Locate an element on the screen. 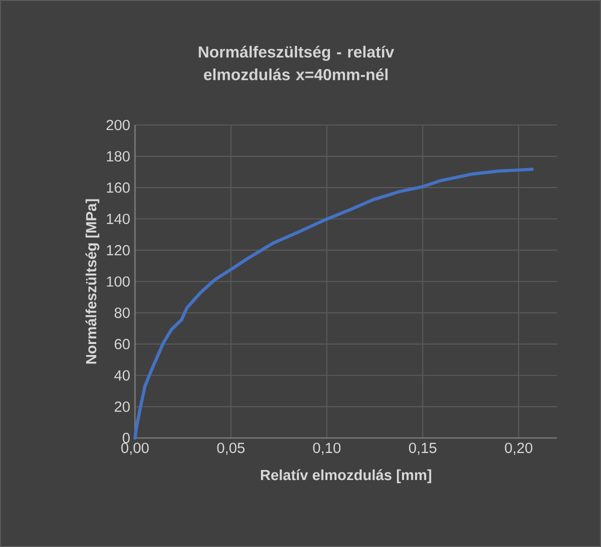 Image resolution: width=601 pixels, height=547 pixels. y-tick-label: 0 is located at coordinates (126, 438).